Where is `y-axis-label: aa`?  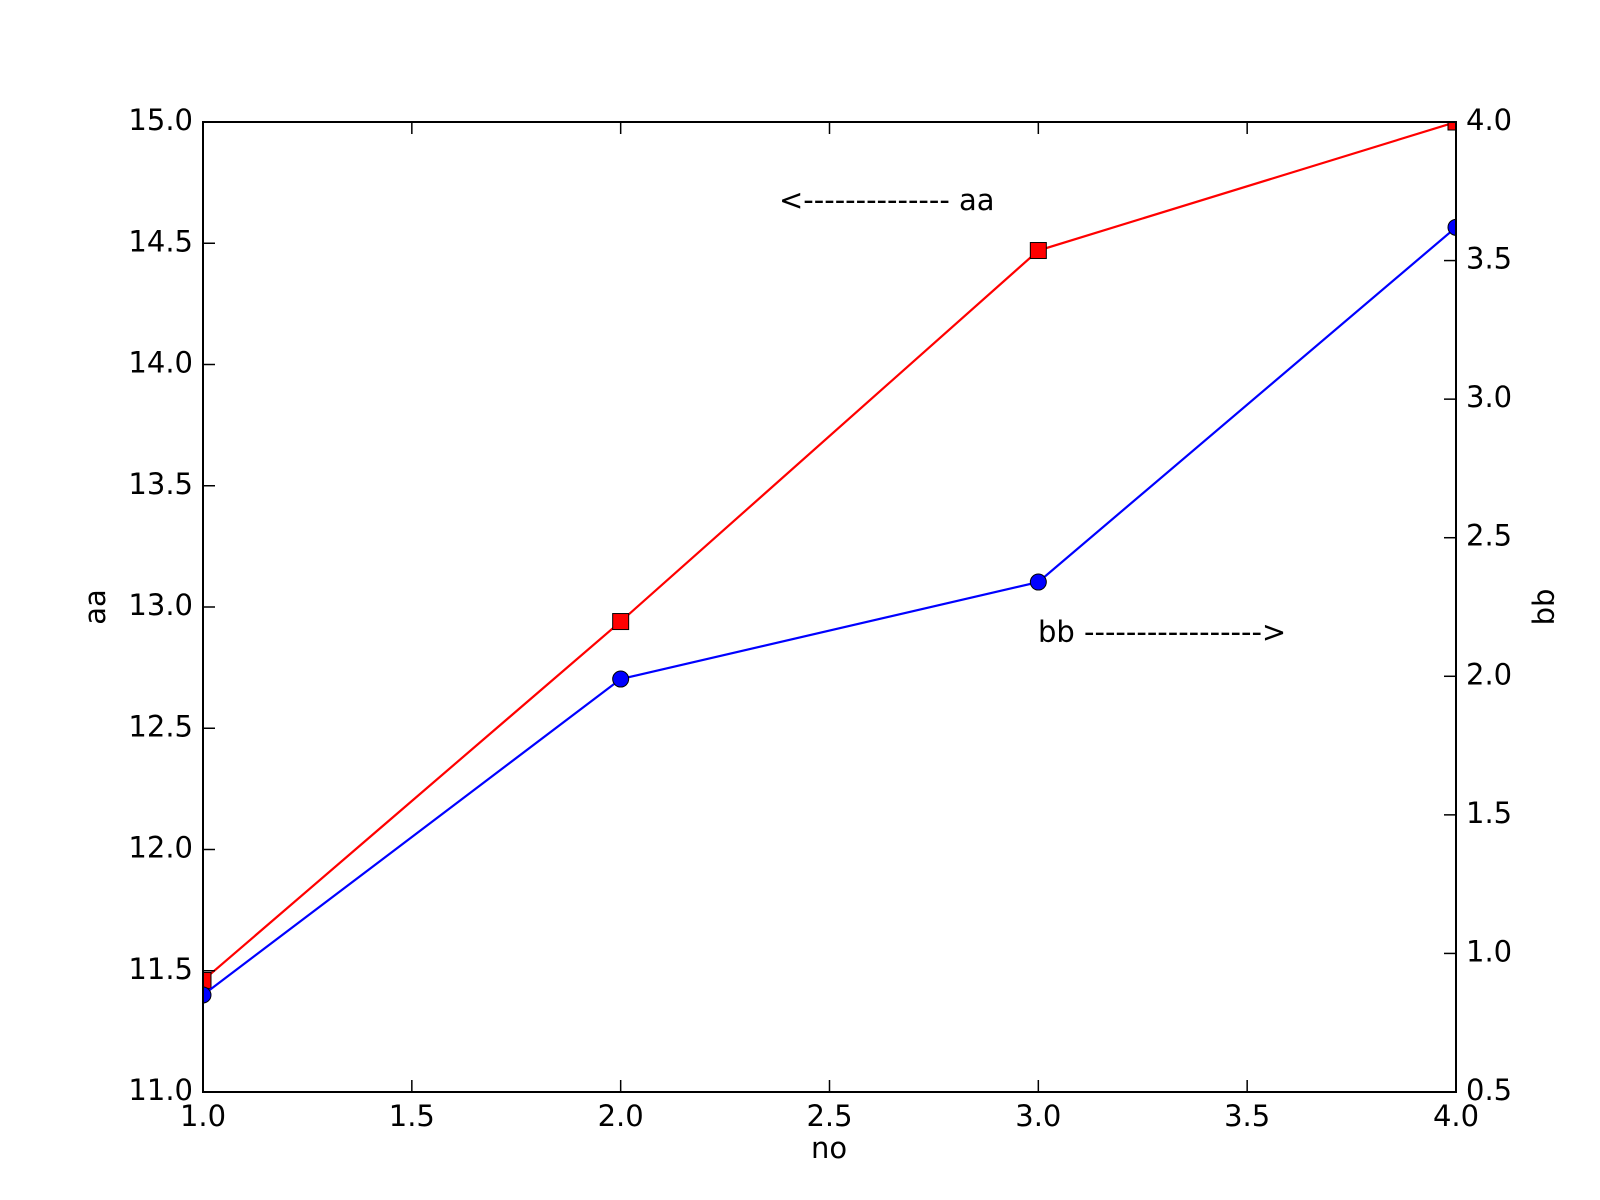 y-axis-label: aa is located at coordinates (95, 607).